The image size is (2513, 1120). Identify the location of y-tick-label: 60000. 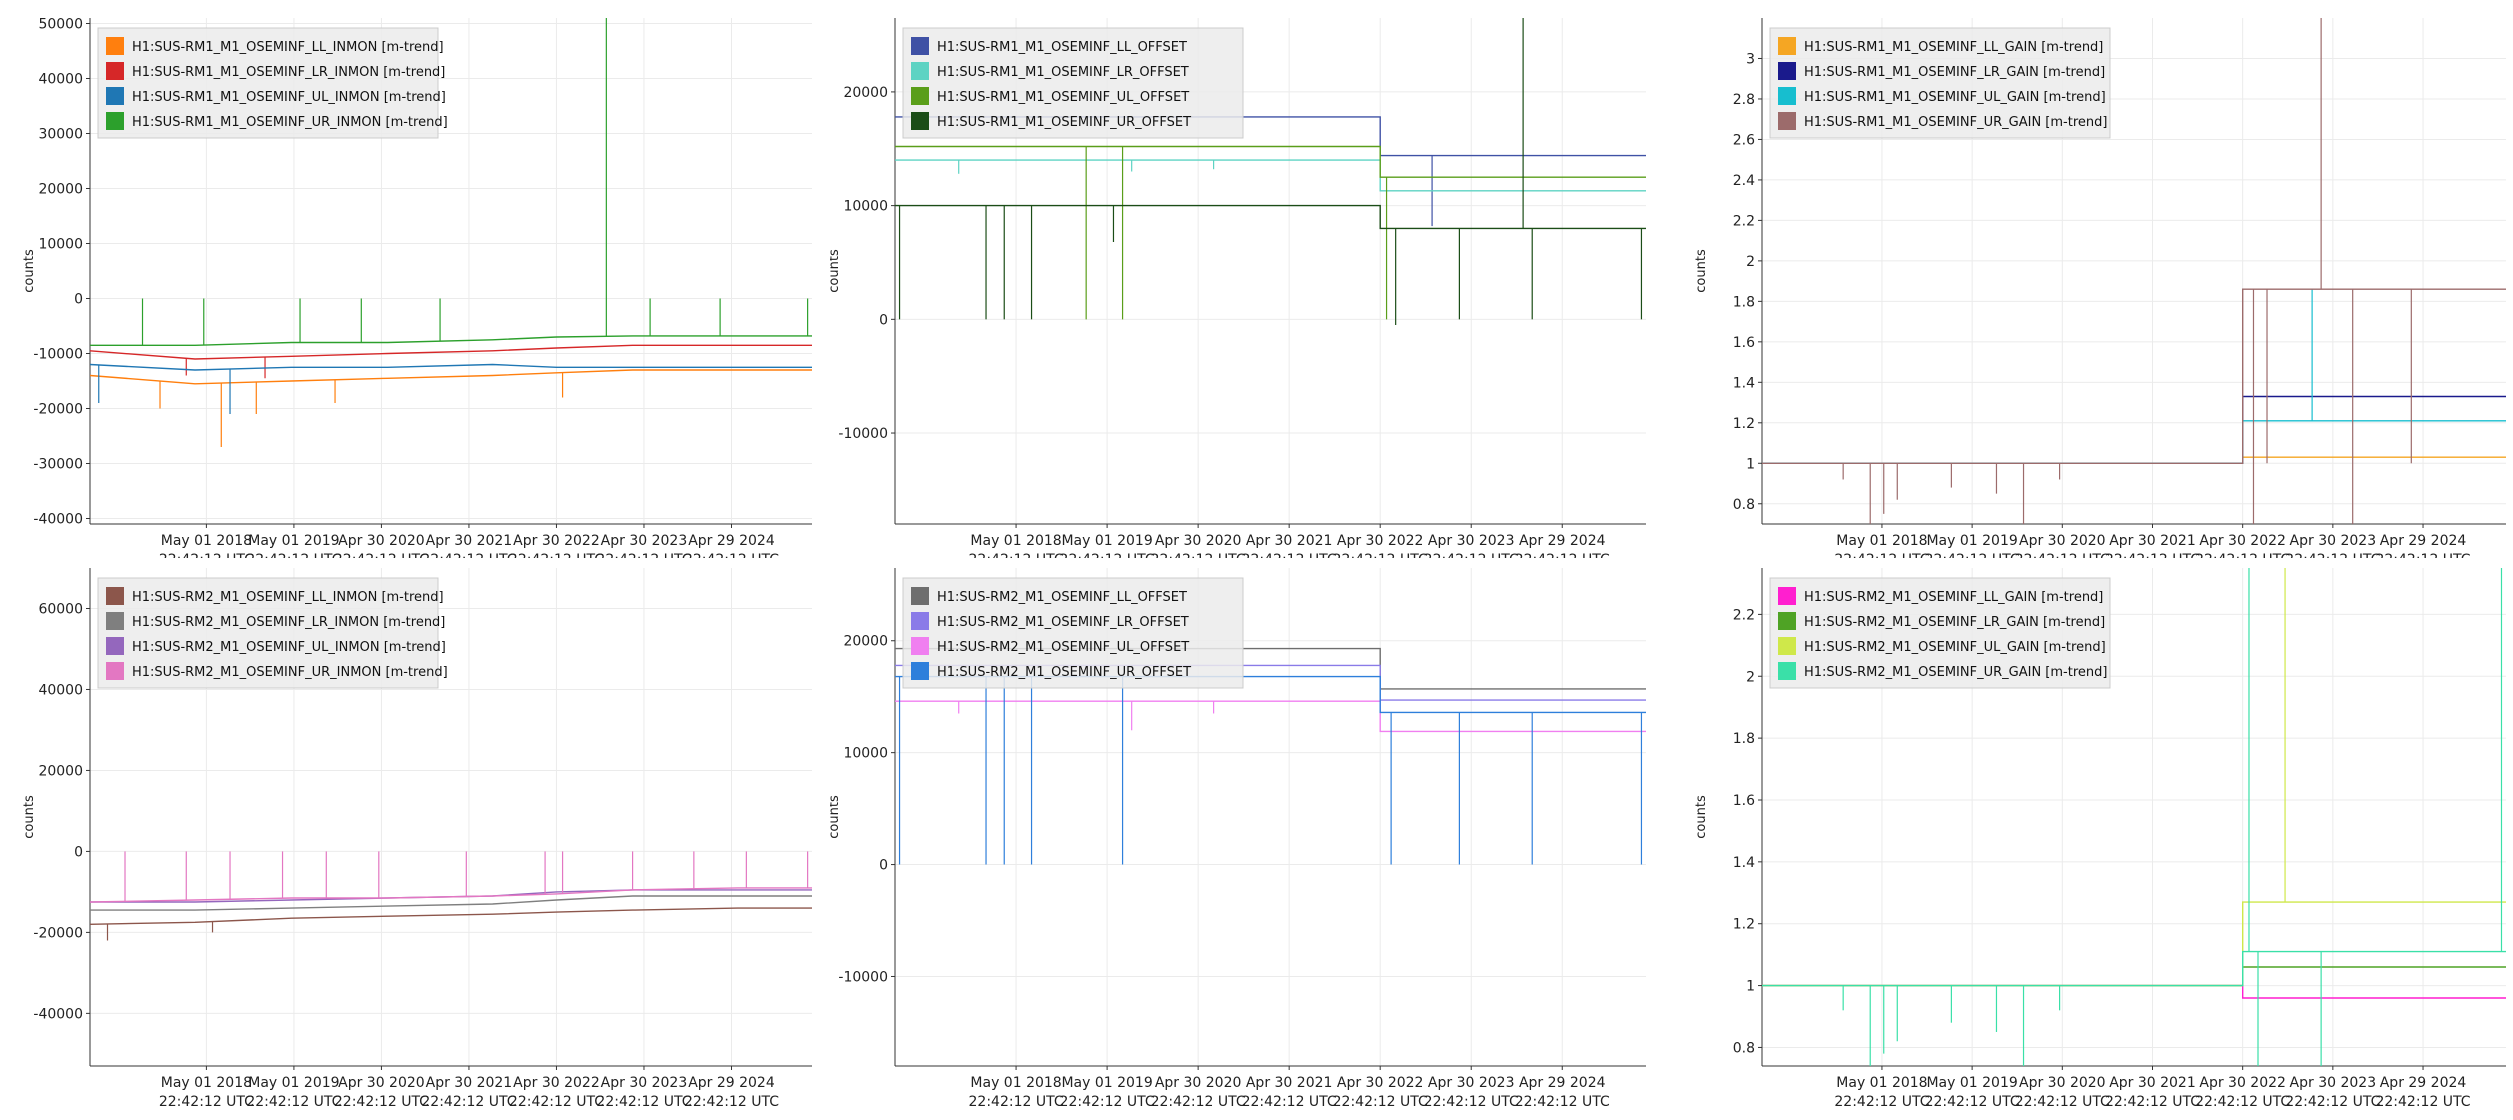
(60, 609).